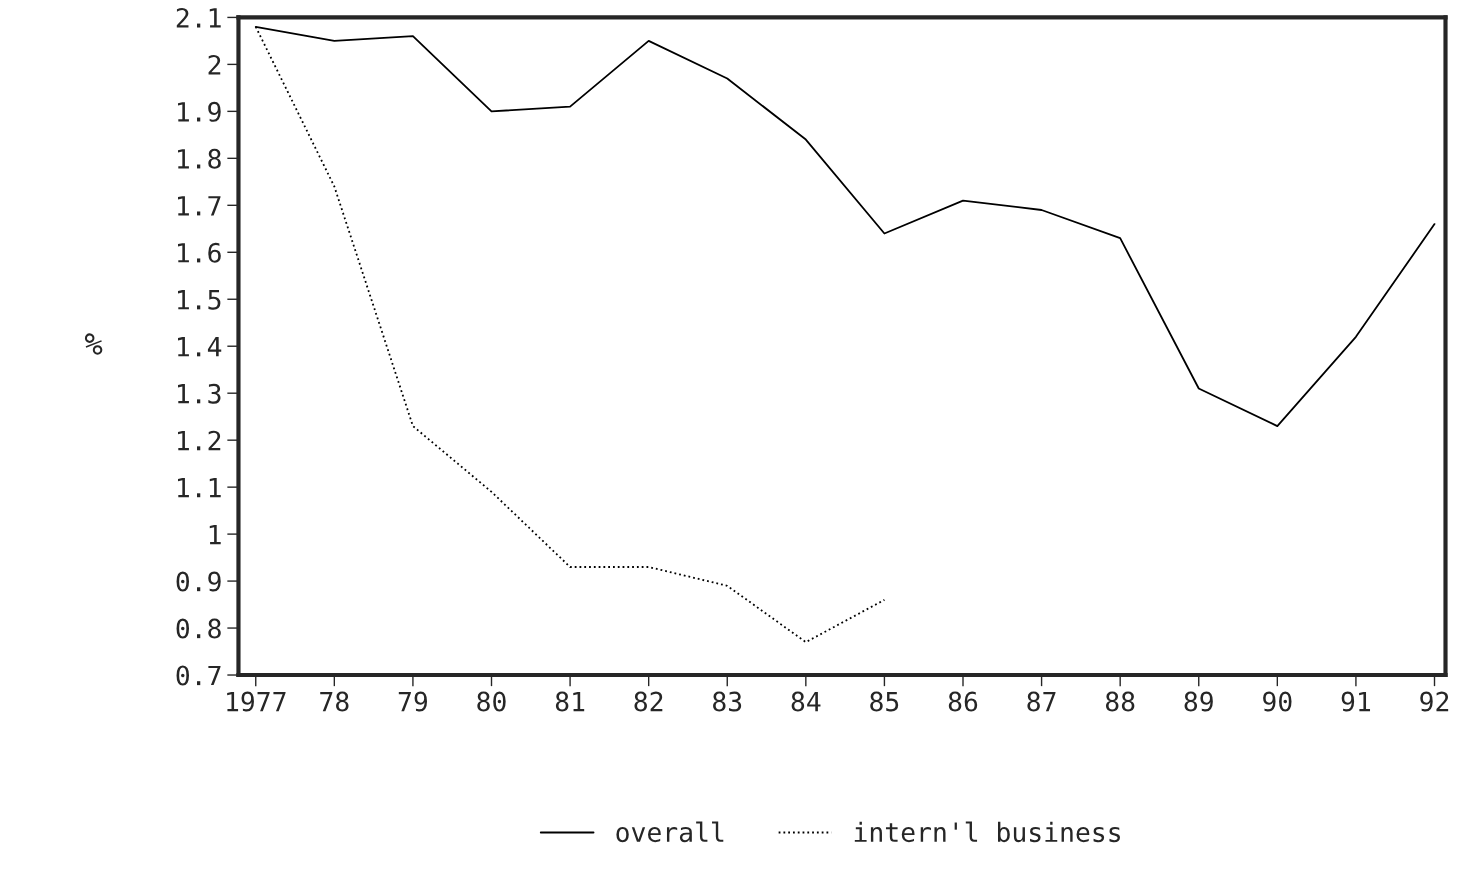 The image size is (1472, 871). Describe the element at coordinates (215, 534) in the screenshot. I see `y-tick-label: 1` at that location.